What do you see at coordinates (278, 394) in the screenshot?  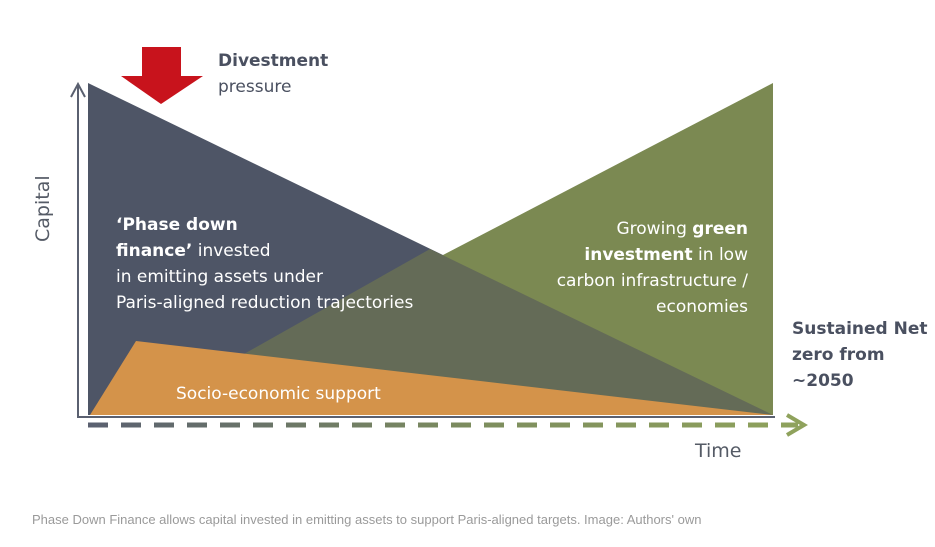 I see `socio-economic-support-label: Socio-economic support` at bounding box center [278, 394].